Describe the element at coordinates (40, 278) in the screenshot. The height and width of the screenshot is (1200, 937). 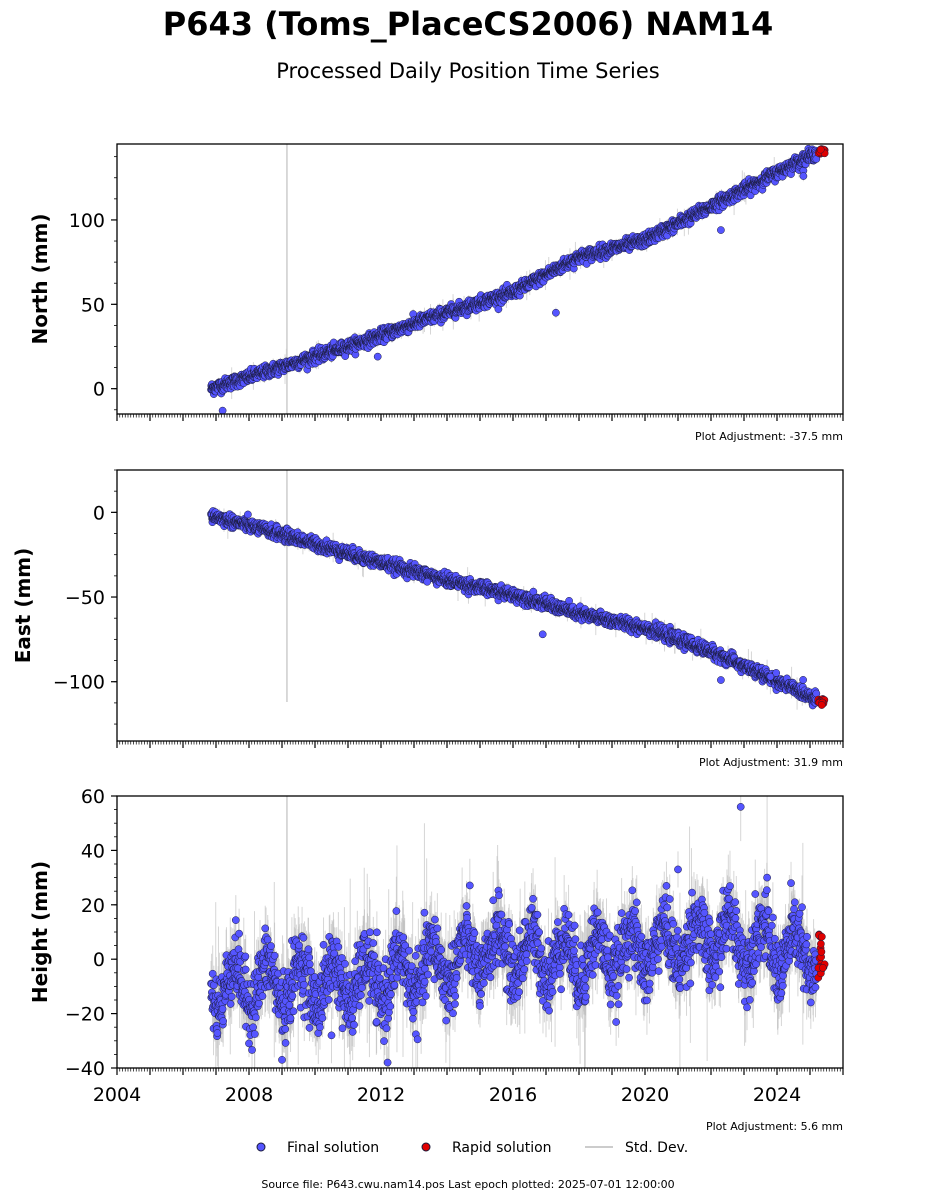
I see `north-ylabel: North (mm)` at that location.